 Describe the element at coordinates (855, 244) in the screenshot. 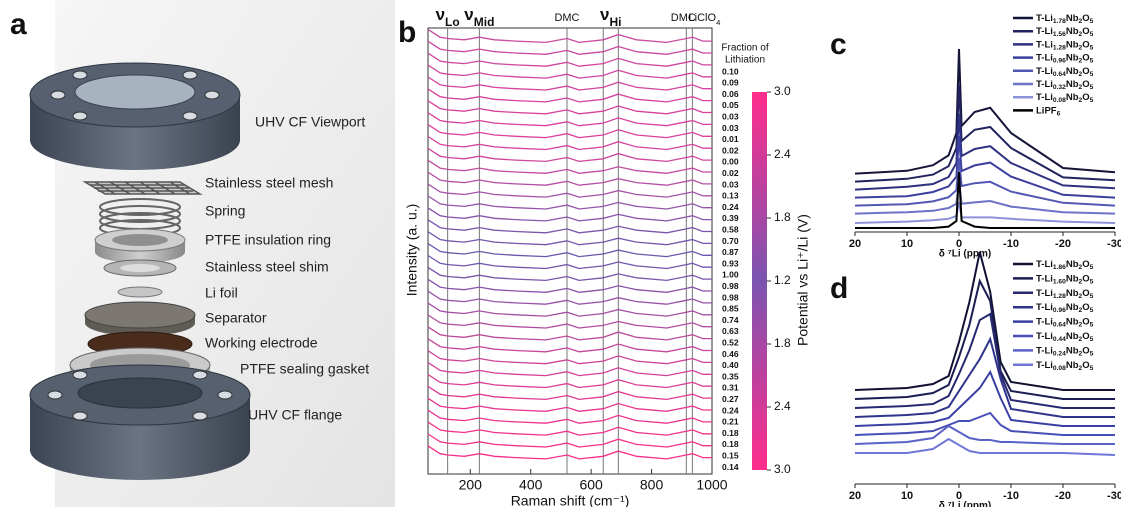

I see `x-tick-label: 20` at that location.